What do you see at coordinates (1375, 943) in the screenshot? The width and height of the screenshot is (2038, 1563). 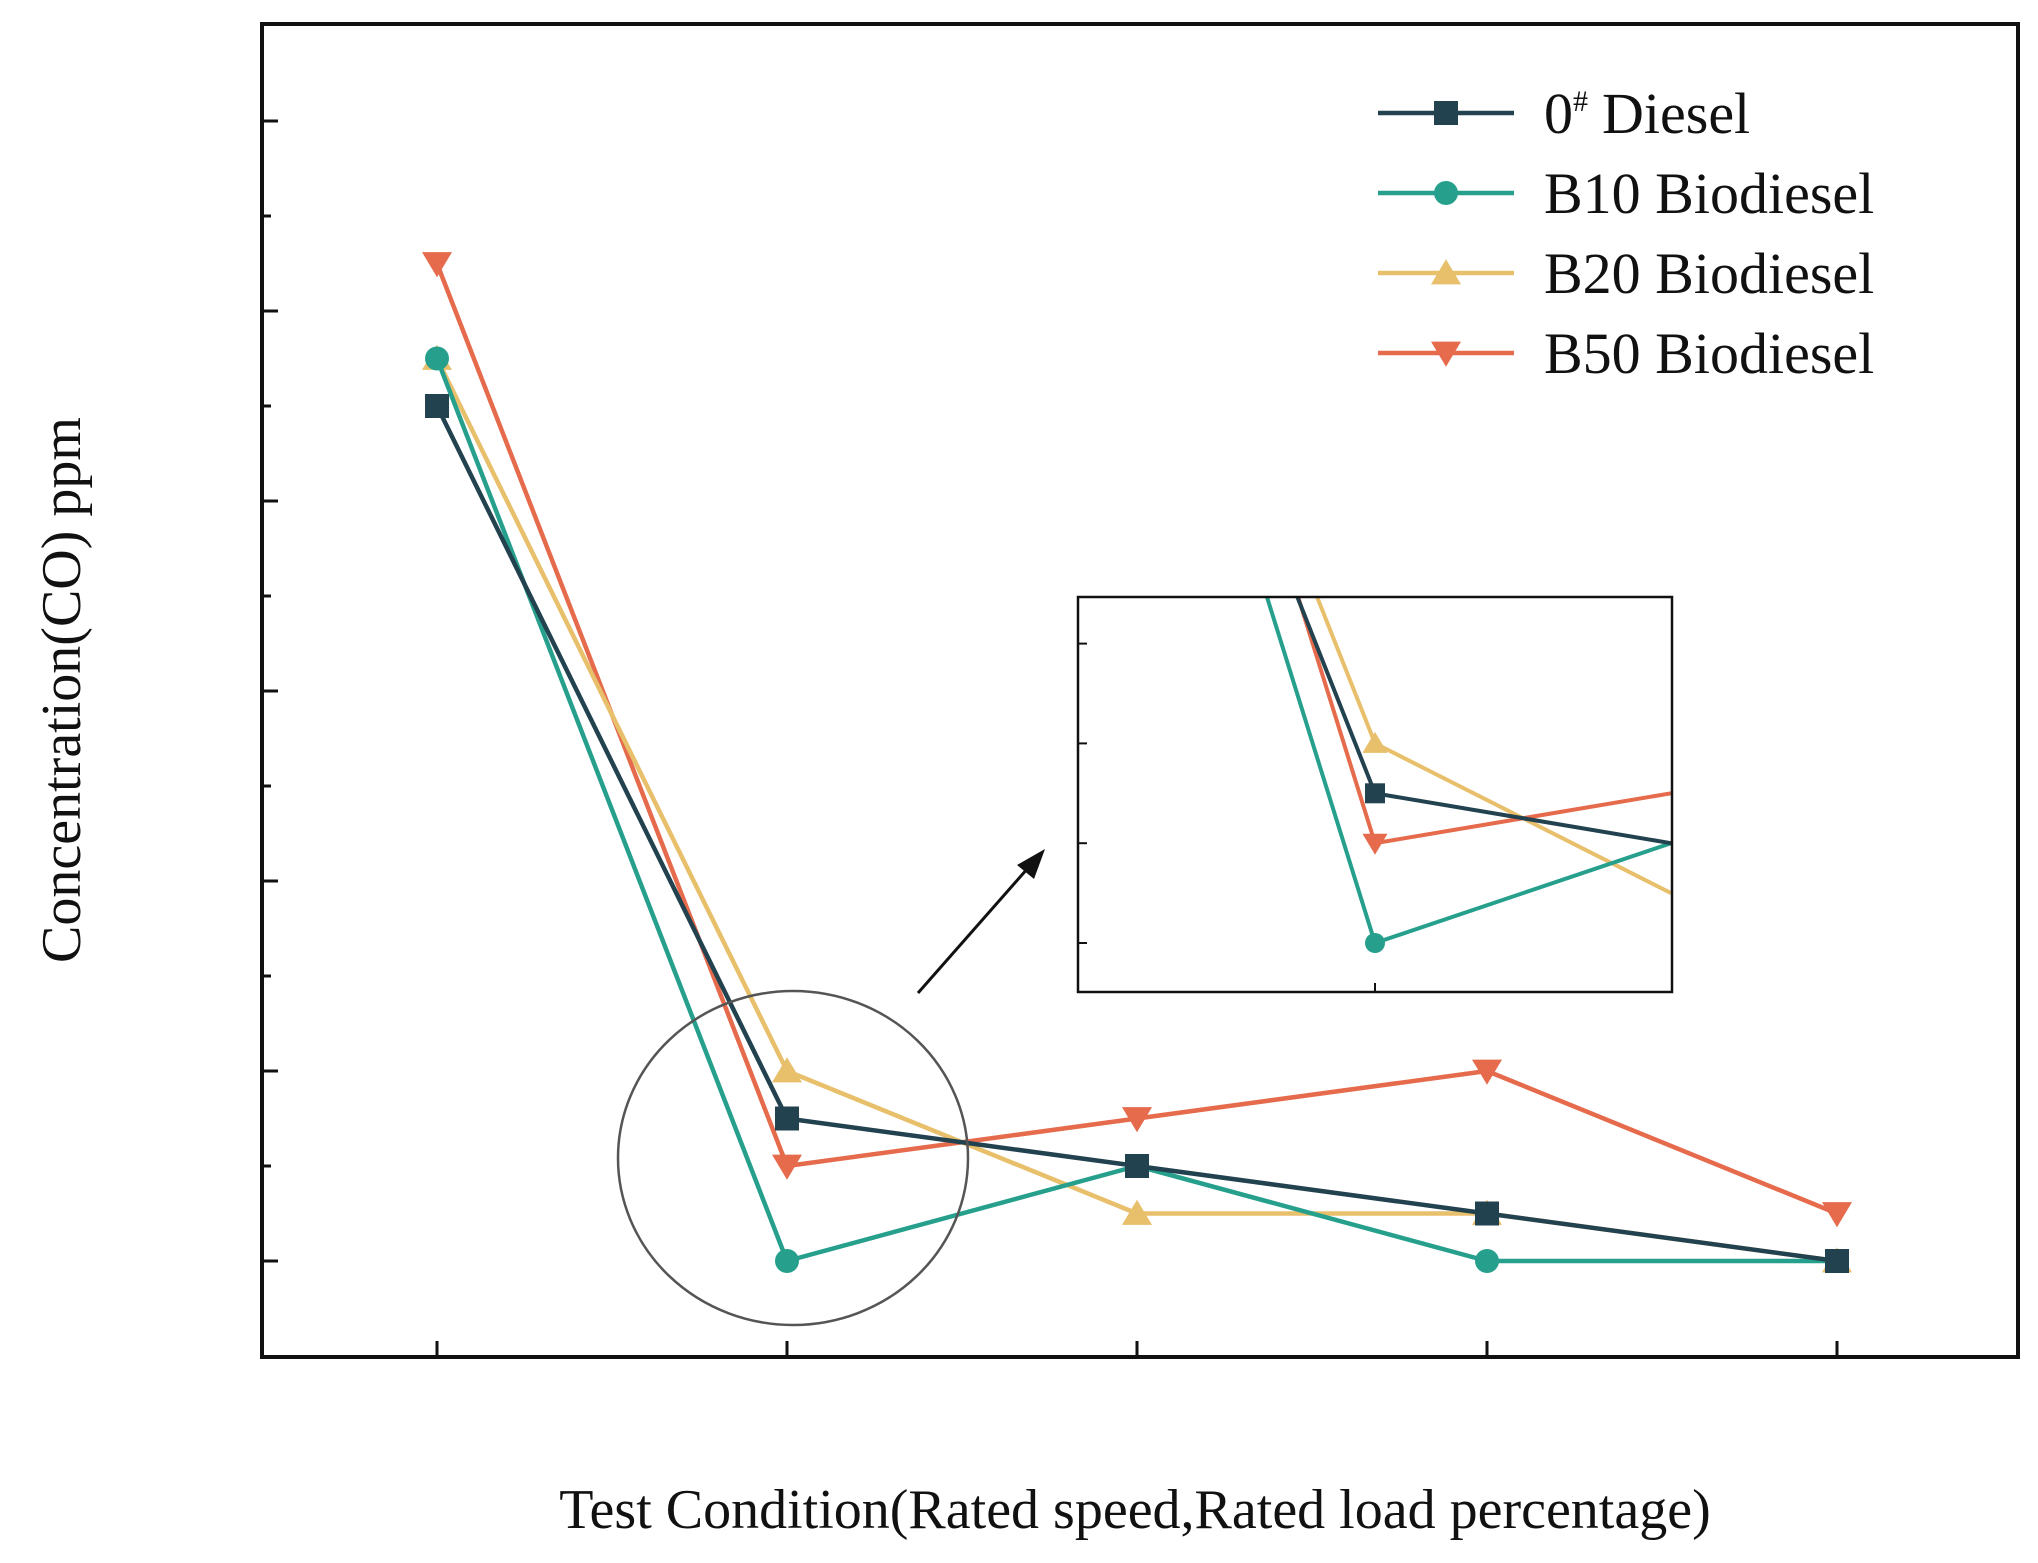 I see `inset-data-point-b10-biodiesel` at bounding box center [1375, 943].